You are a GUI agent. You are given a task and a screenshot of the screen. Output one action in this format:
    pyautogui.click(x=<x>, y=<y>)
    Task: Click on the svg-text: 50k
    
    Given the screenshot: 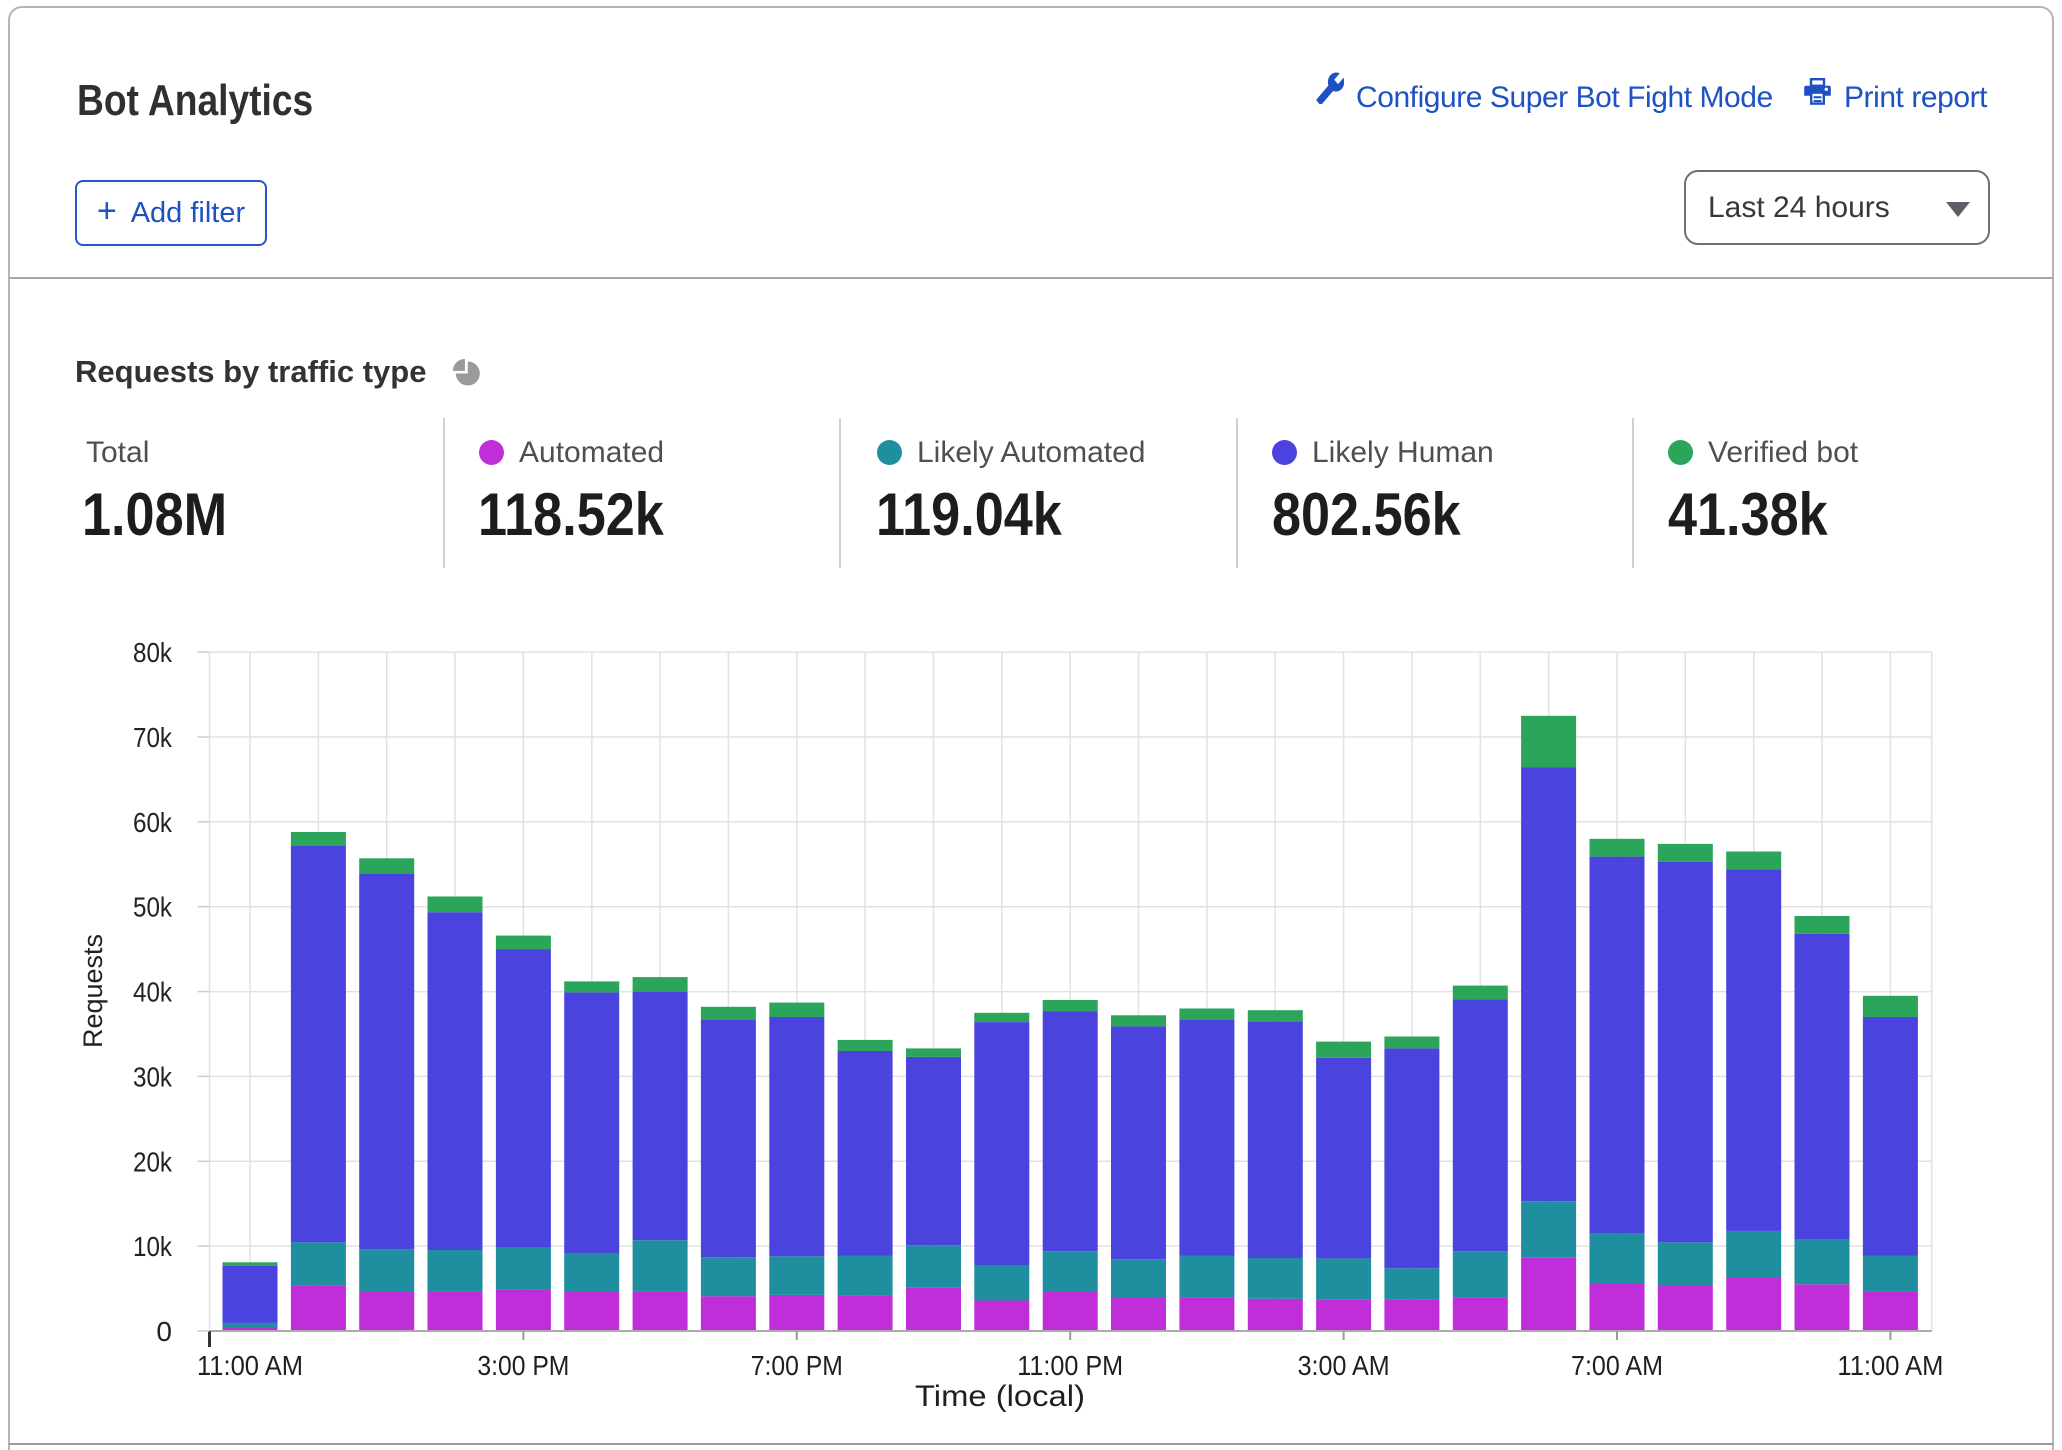 What is the action you would take?
    pyautogui.click(x=153, y=907)
    